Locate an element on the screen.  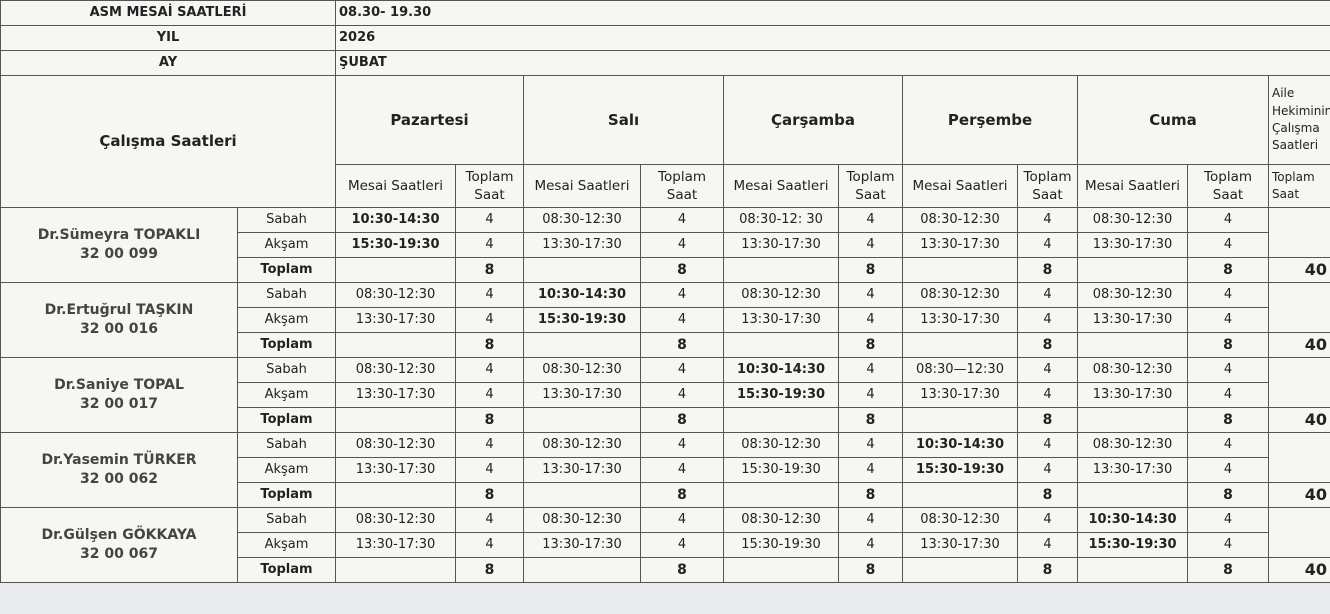
day-header: Perşembe is located at coordinates (990, 120).